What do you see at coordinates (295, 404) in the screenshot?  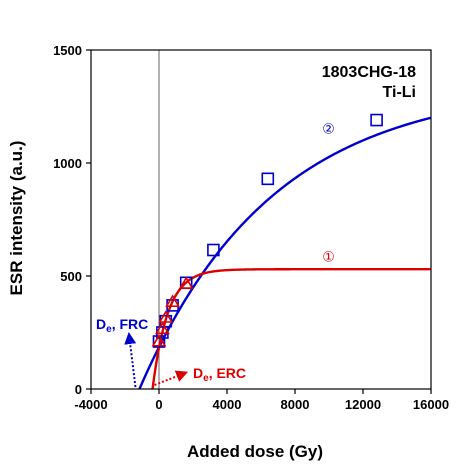 I see `x-tick-label: 8000` at bounding box center [295, 404].